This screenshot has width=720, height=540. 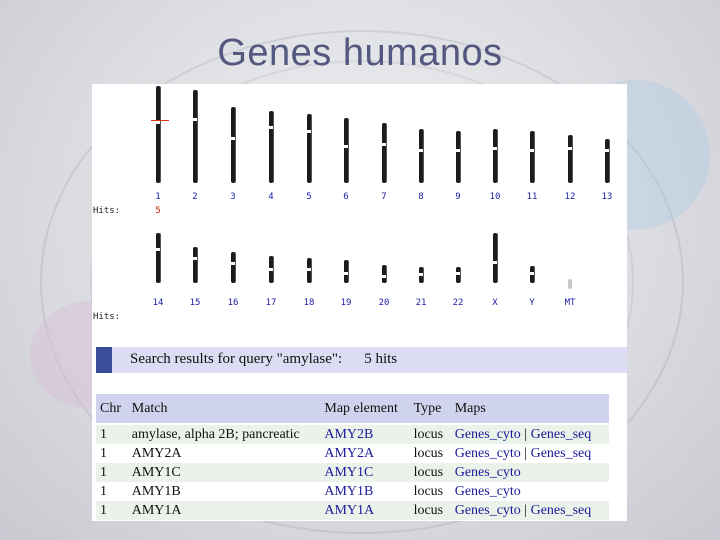 I want to click on chromosome-label-16: 16, so click(x=233, y=303).